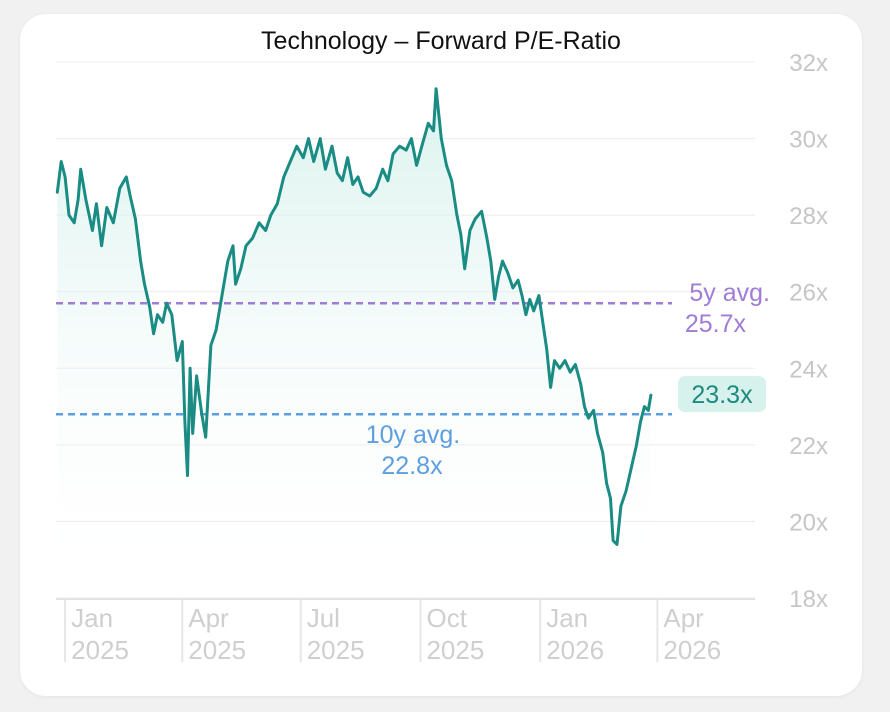 The width and height of the screenshot is (890, 712). What do you see at coordinates (808, 446) in the screenshot?
I see `y-tick-label: 22x` at bounding box center [808, 446].